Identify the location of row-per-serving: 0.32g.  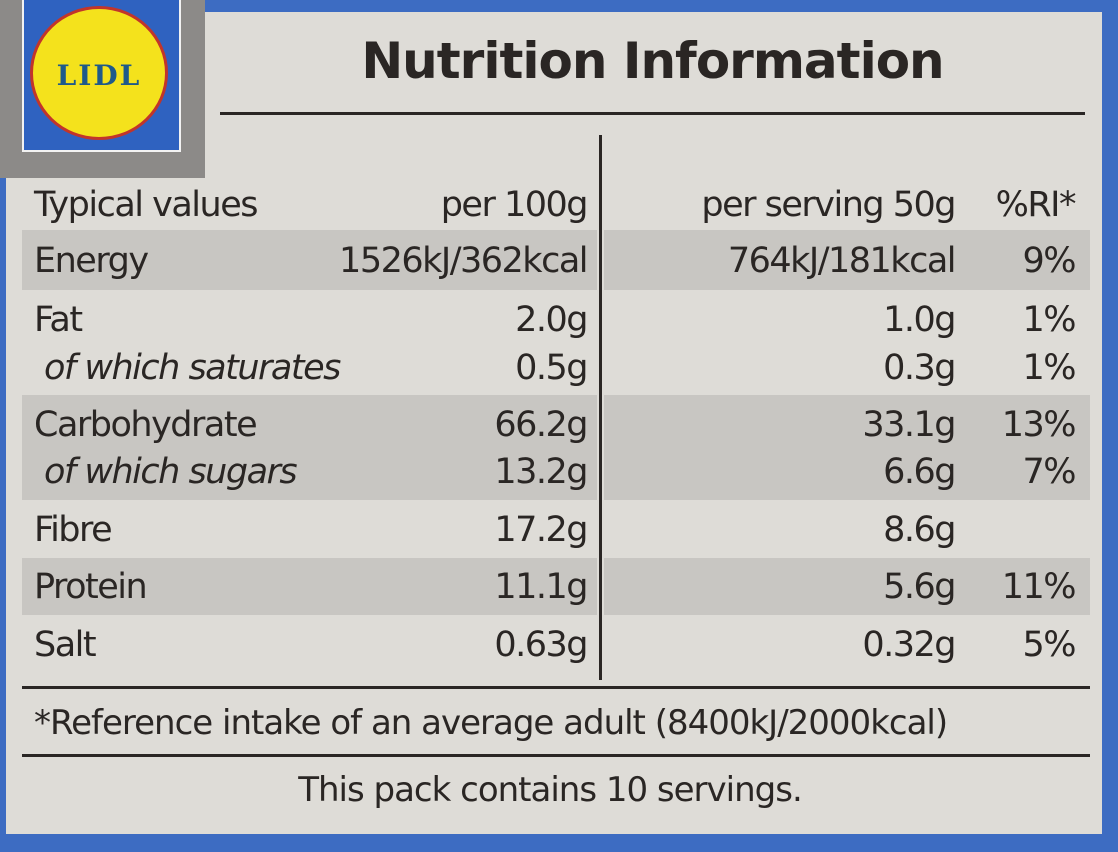
(909, 645).